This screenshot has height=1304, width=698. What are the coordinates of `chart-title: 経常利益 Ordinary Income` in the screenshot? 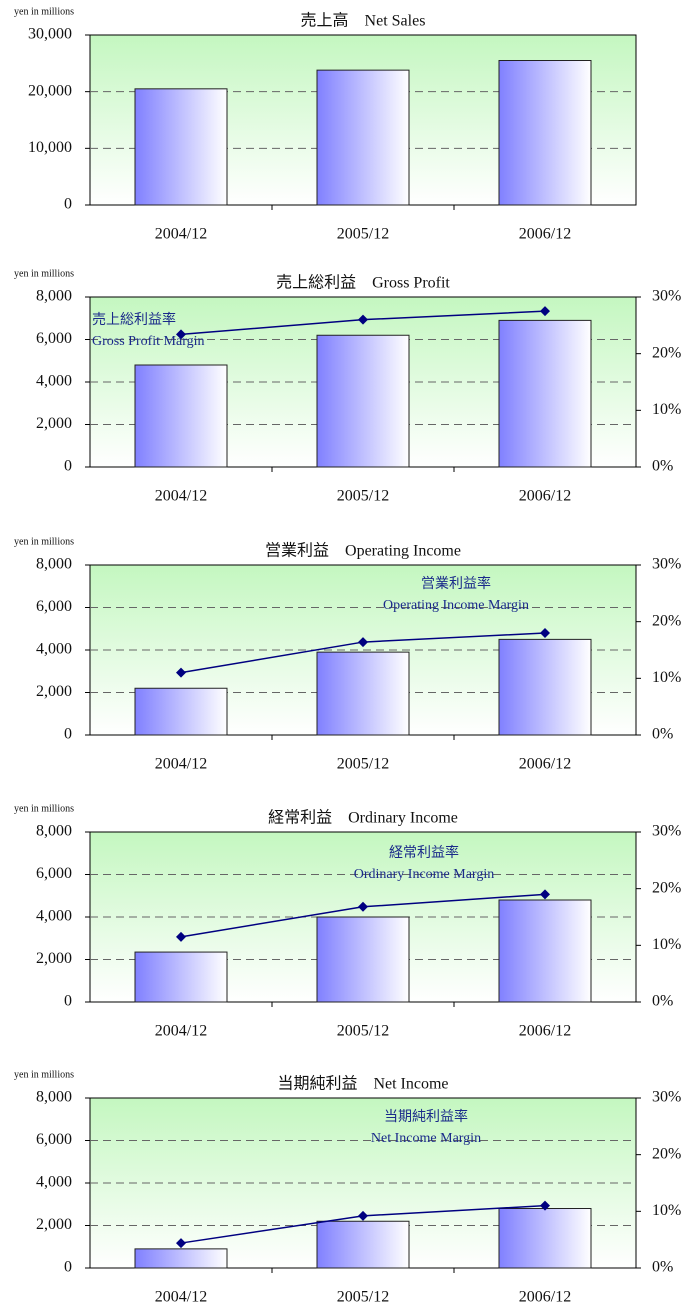 It's located at (363, 818).